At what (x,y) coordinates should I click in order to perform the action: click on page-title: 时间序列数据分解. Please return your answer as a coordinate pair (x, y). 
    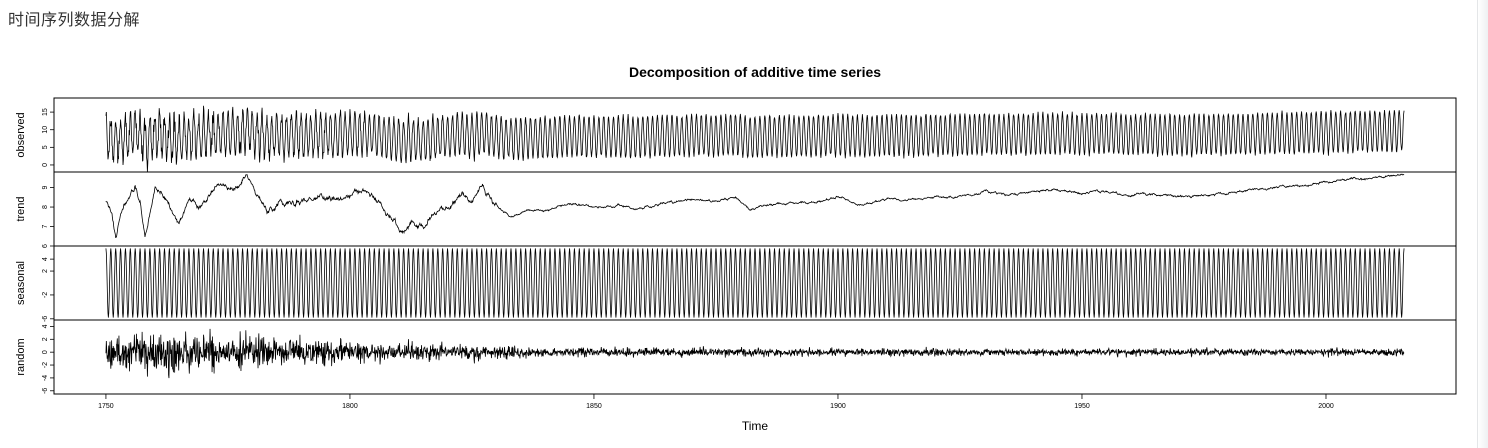
    Looking at the image, I should click on (74, 19).